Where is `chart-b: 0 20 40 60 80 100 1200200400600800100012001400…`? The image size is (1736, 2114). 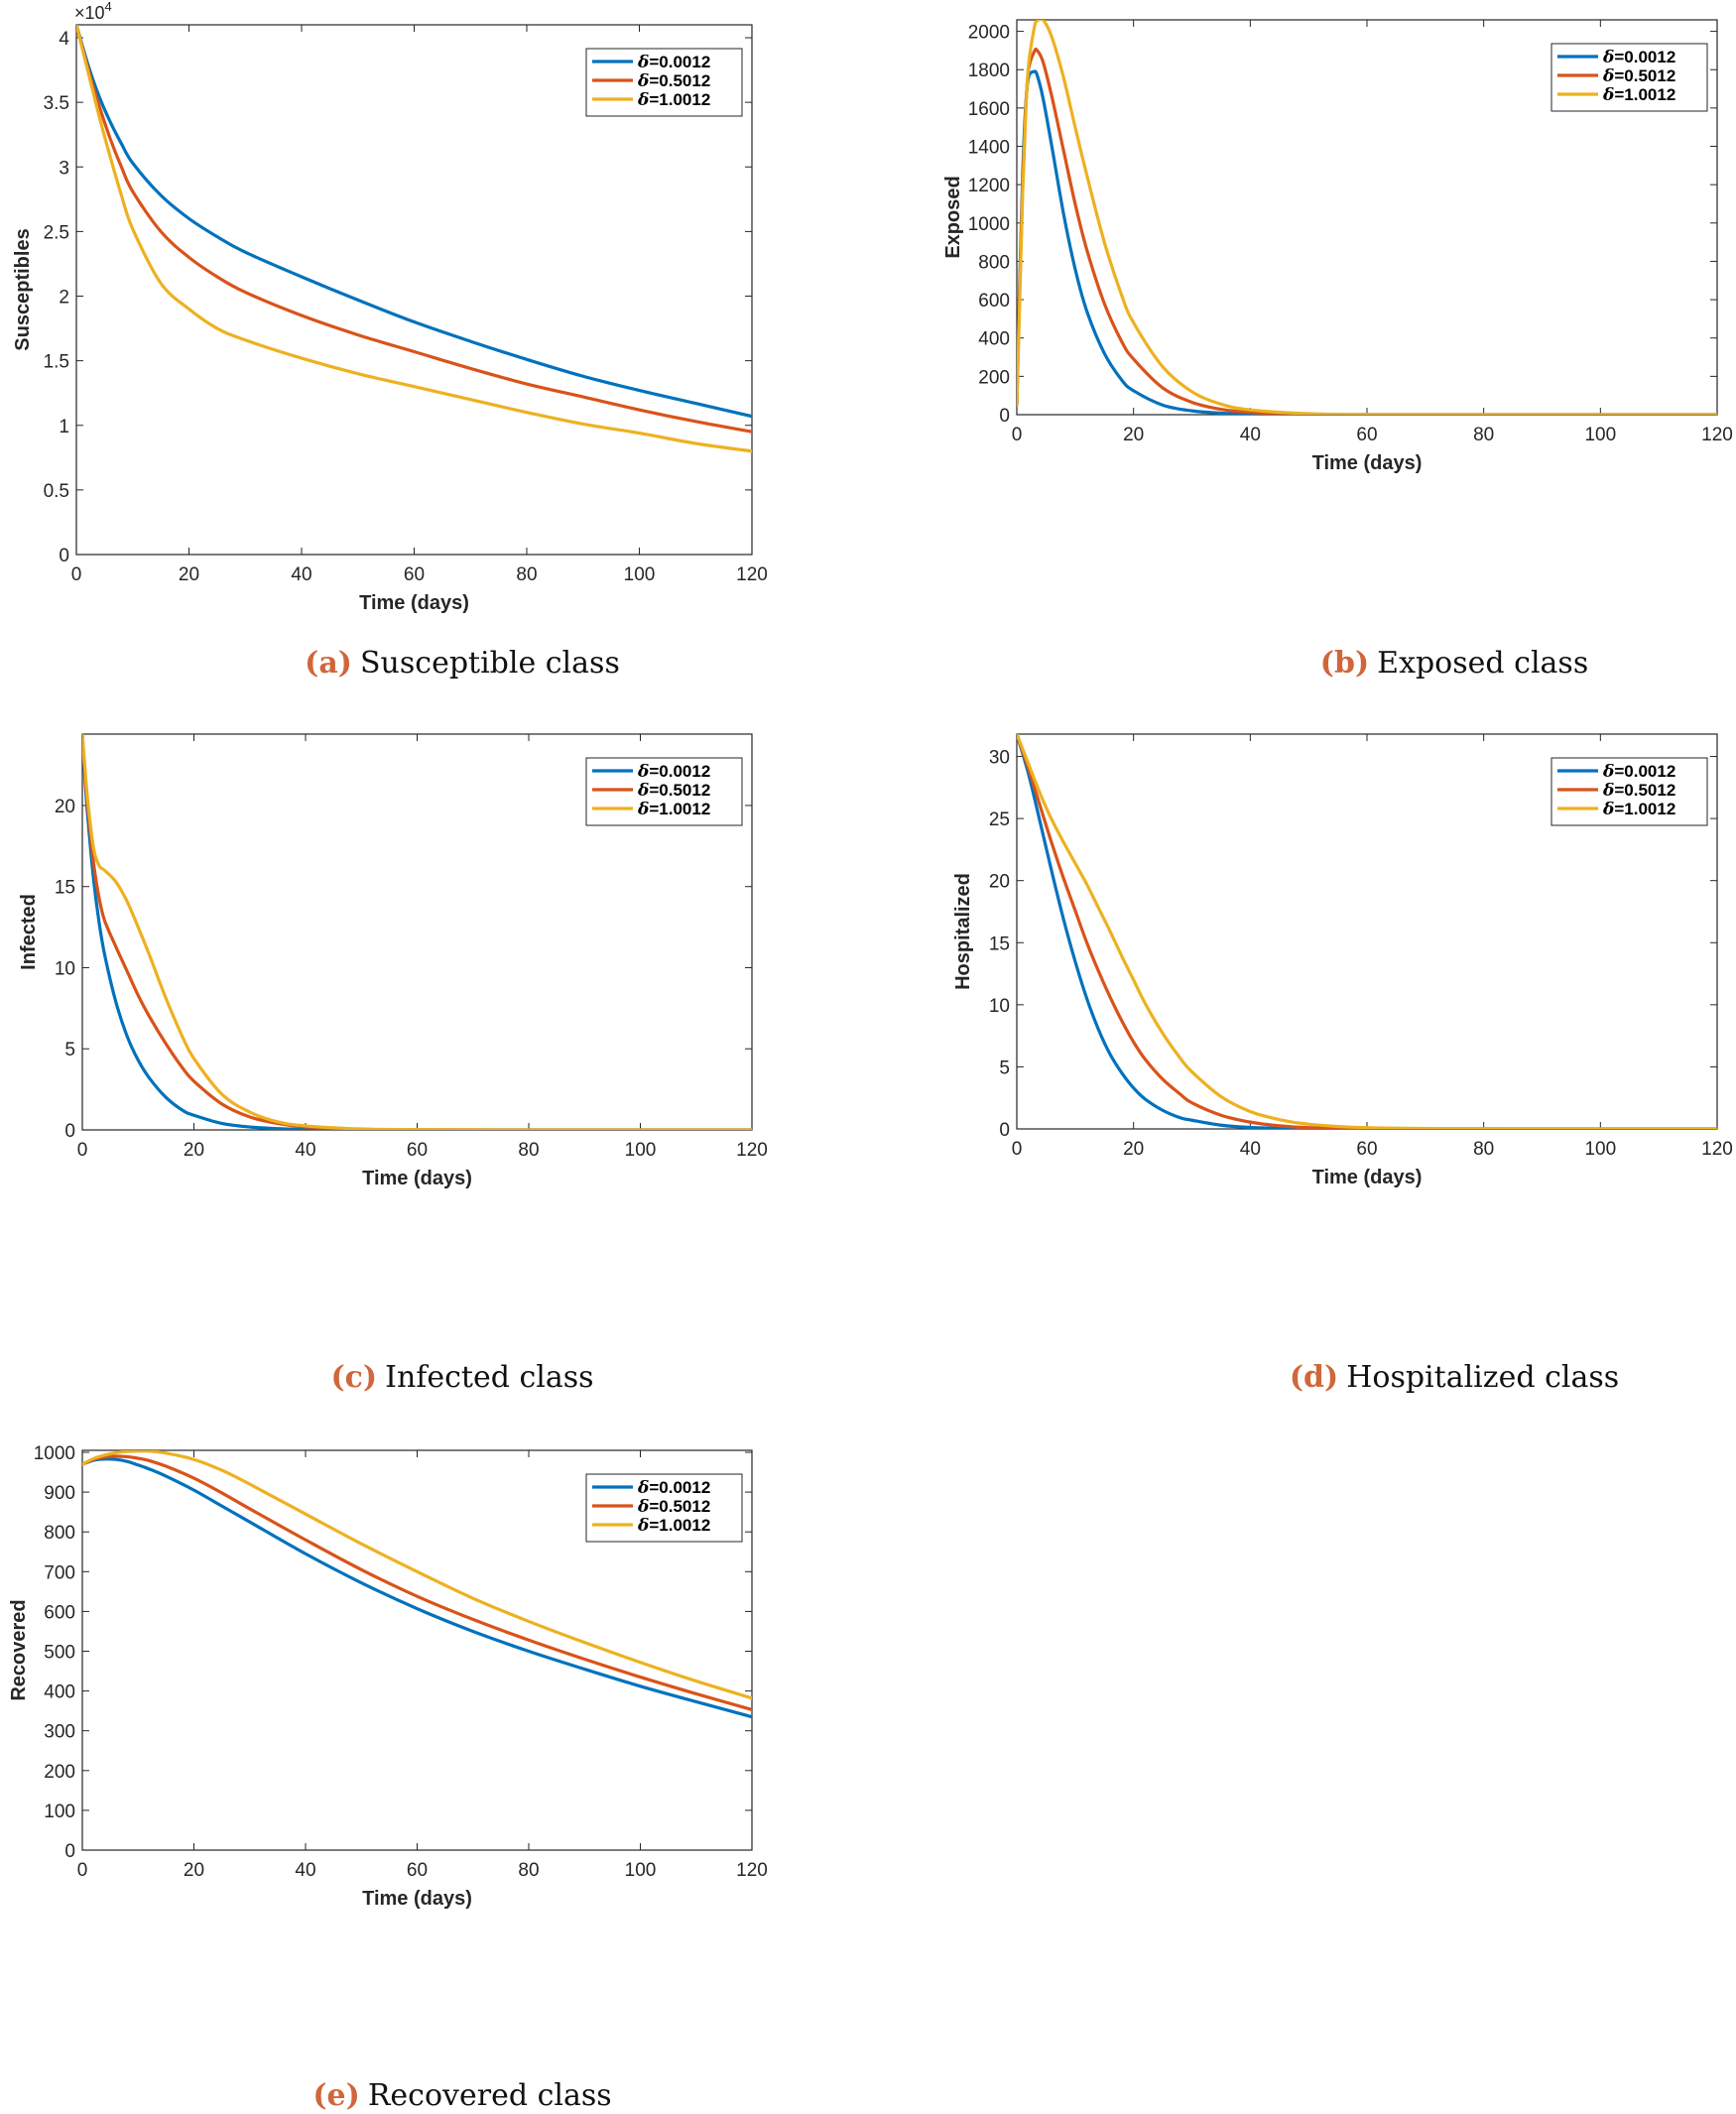
chart-b: 0 20 40 60 80 100 1200200400600800100012001400… is located at coordinates (1337, 247).